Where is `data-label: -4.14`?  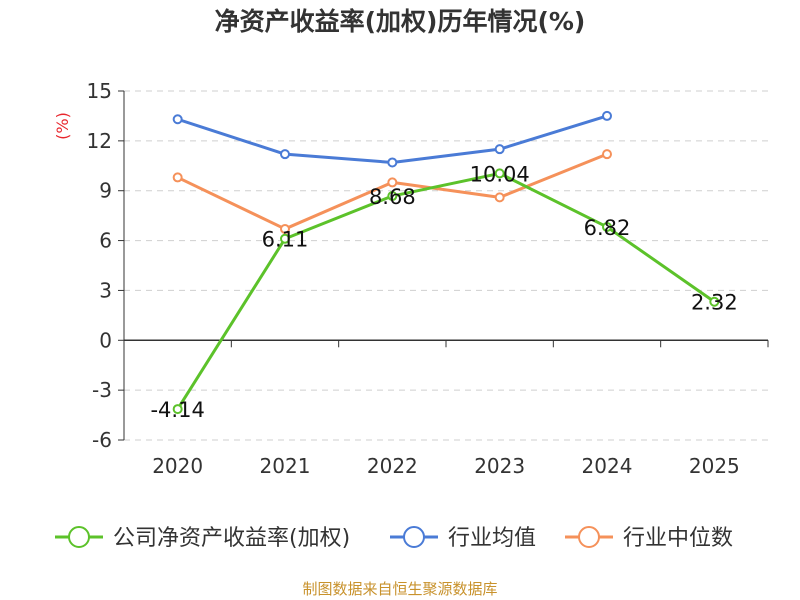 data-label: -4.14 is located at coordinates (177, 410).